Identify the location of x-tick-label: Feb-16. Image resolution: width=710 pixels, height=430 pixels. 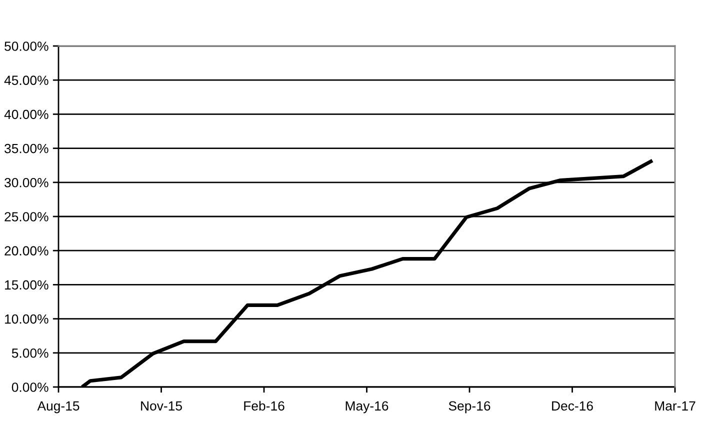
(264, 405).